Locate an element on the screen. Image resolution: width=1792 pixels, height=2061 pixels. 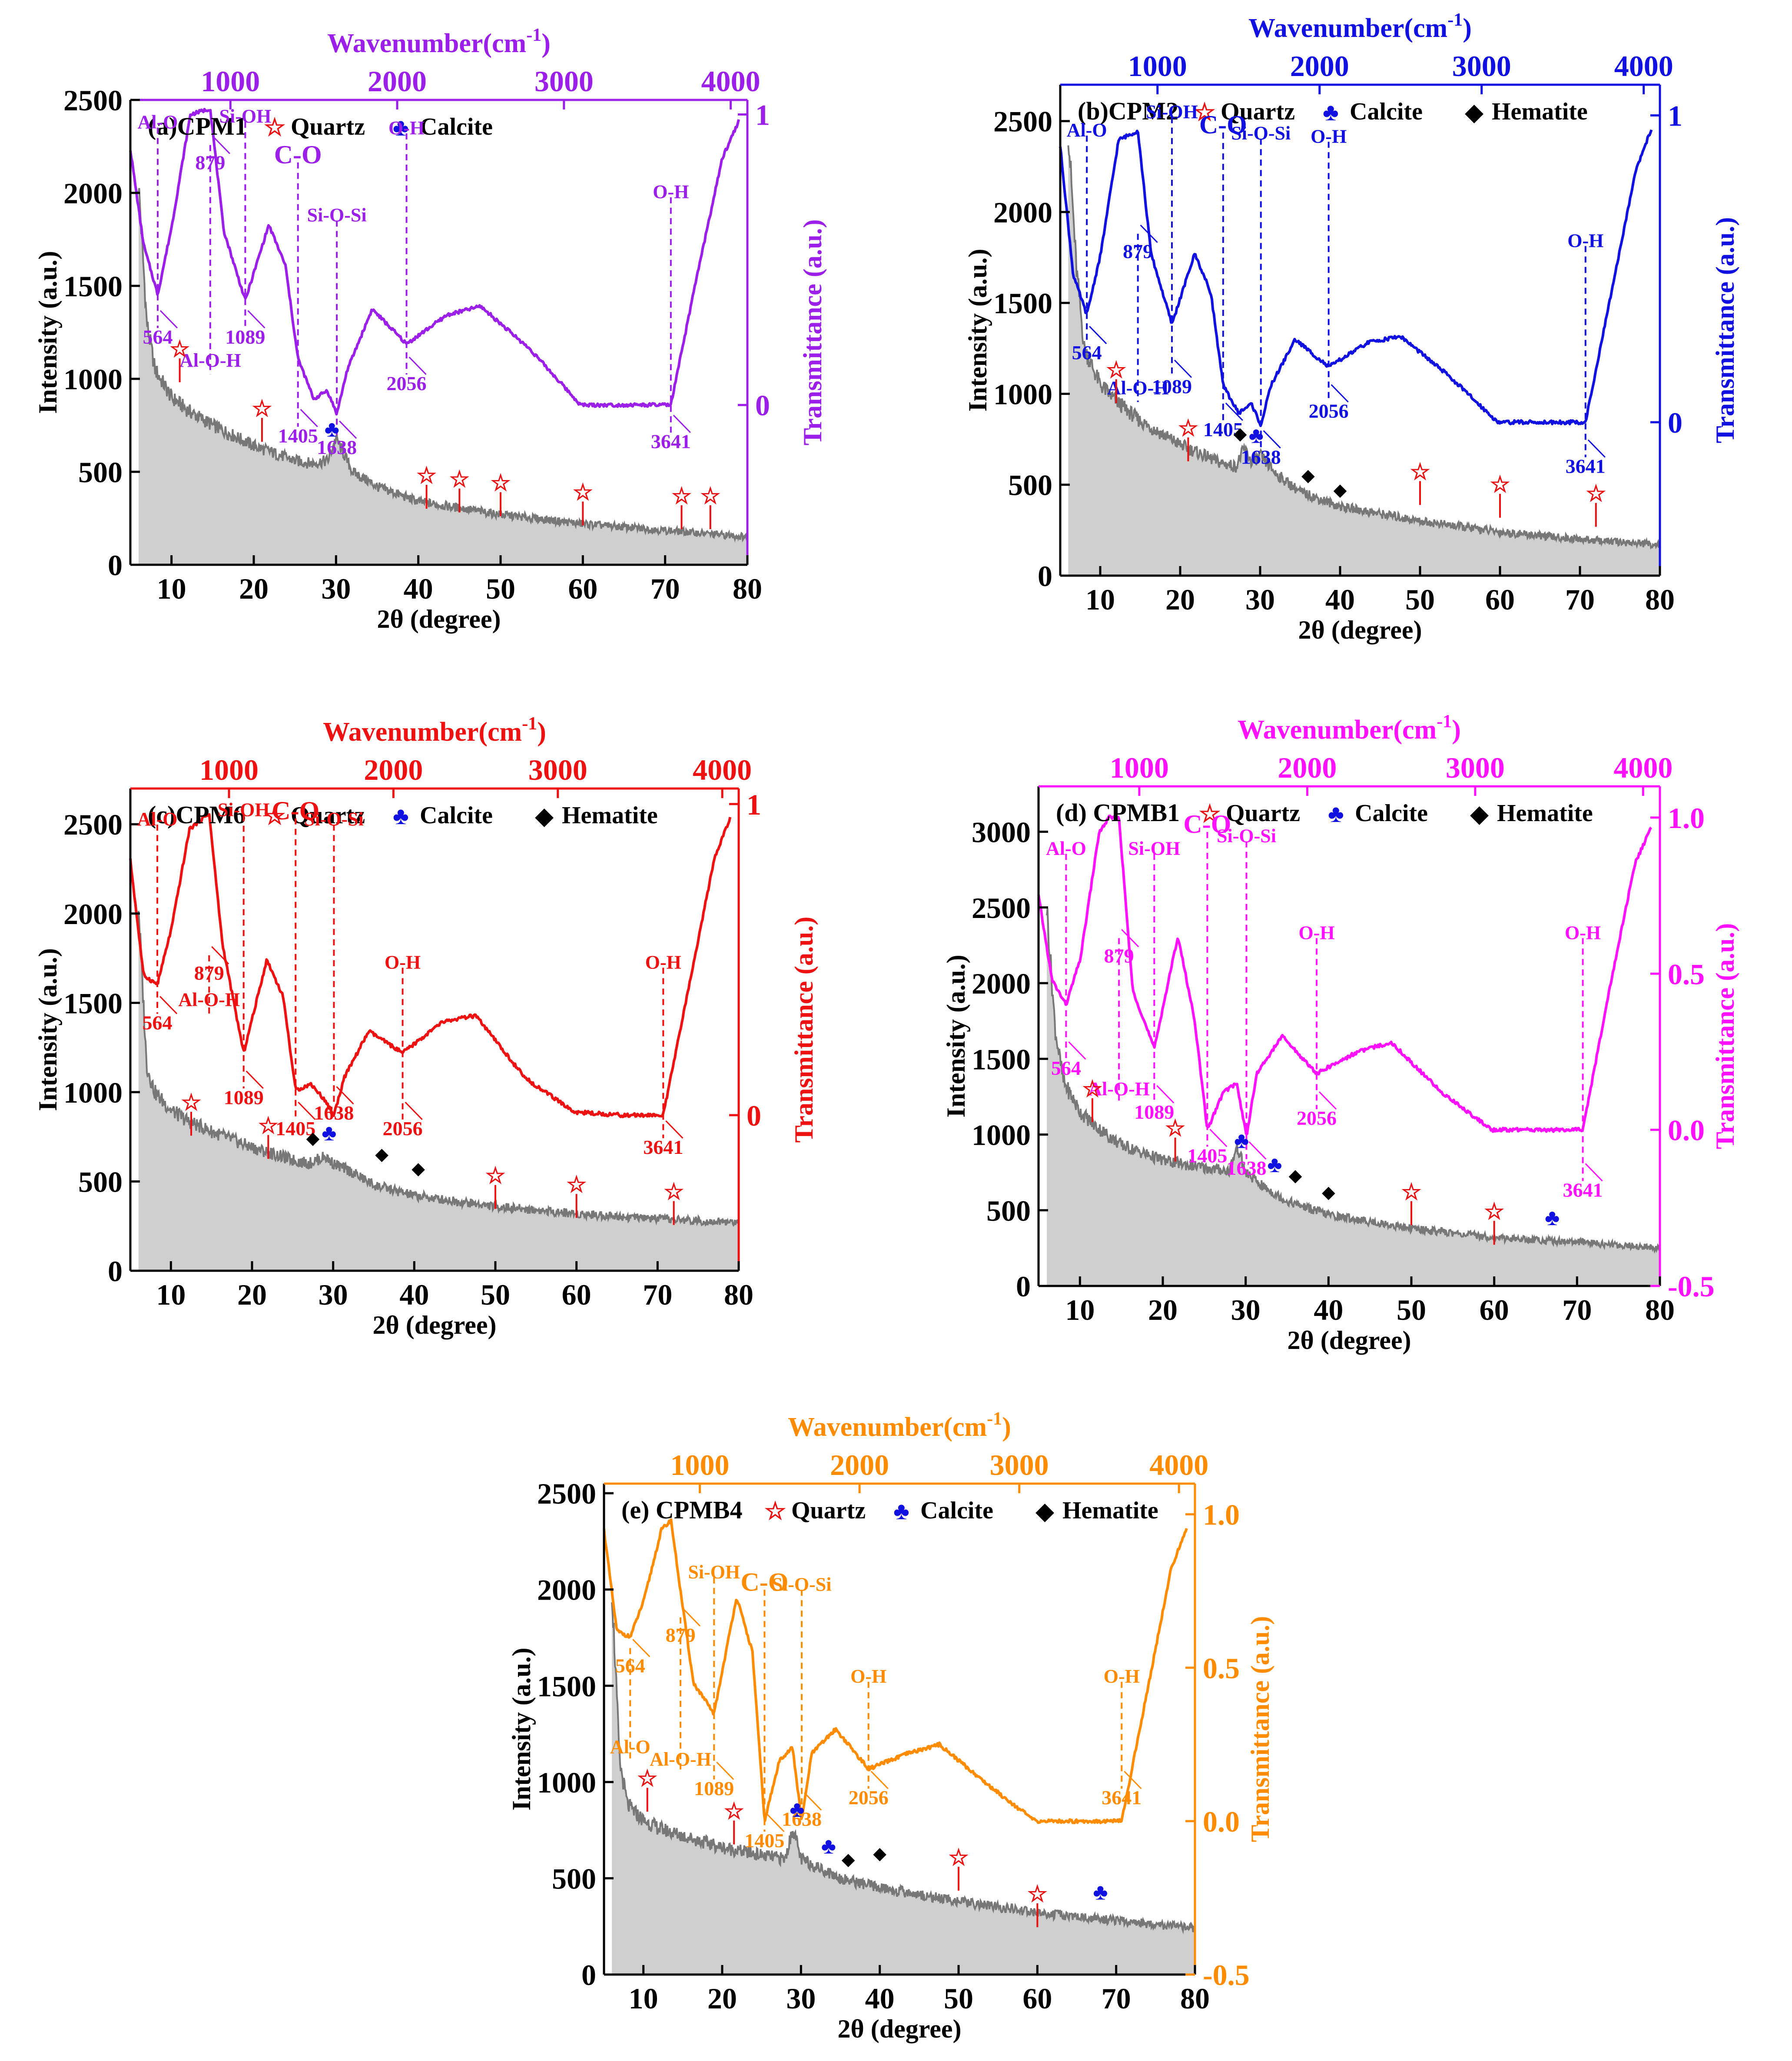
peak-label: 1638 is located at coordinates (1261, 457).